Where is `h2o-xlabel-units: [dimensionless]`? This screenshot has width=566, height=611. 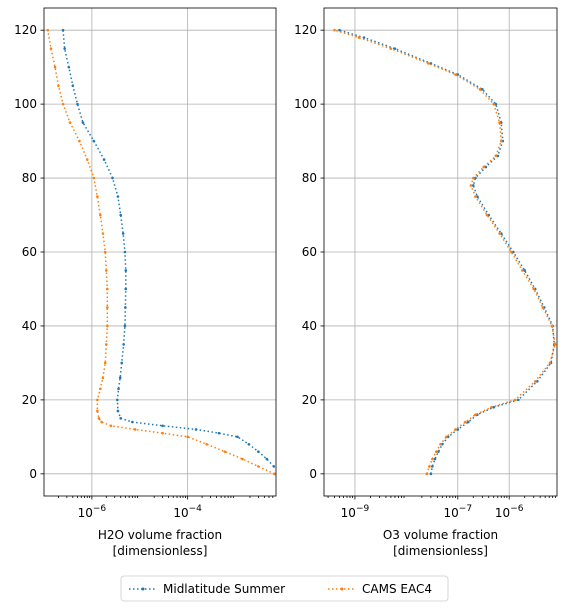 h2o-xlabel-units: [dimensionless] is located at coordinates (160, 551).